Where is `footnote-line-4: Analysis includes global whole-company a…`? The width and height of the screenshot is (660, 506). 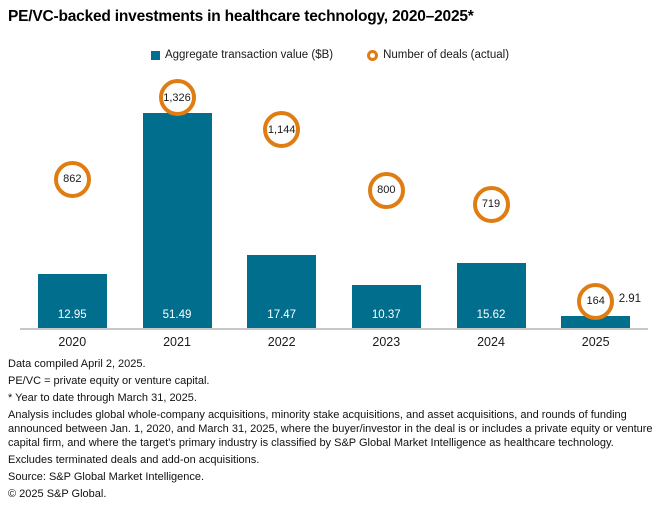 footnote-line-4: Analysis includes global whole-company a… is located at coordinates (330, 429).